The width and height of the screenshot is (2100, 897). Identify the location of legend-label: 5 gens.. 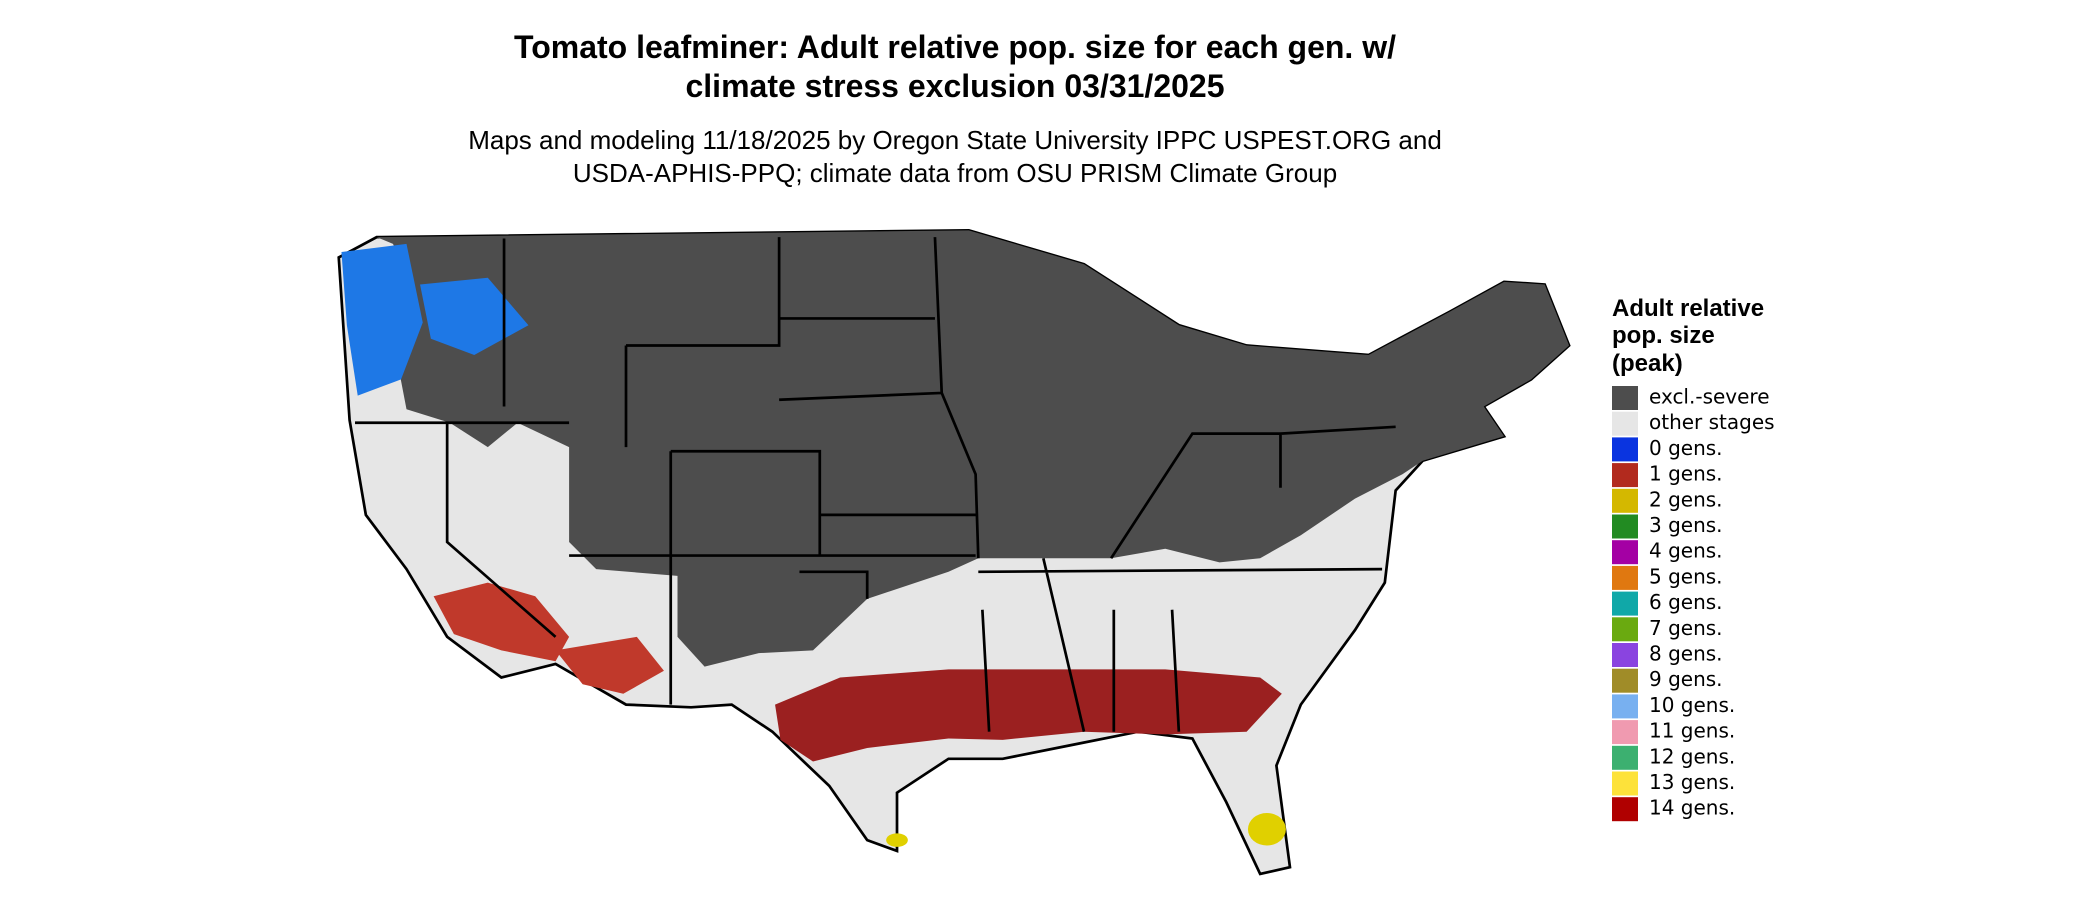
(1686, 576).